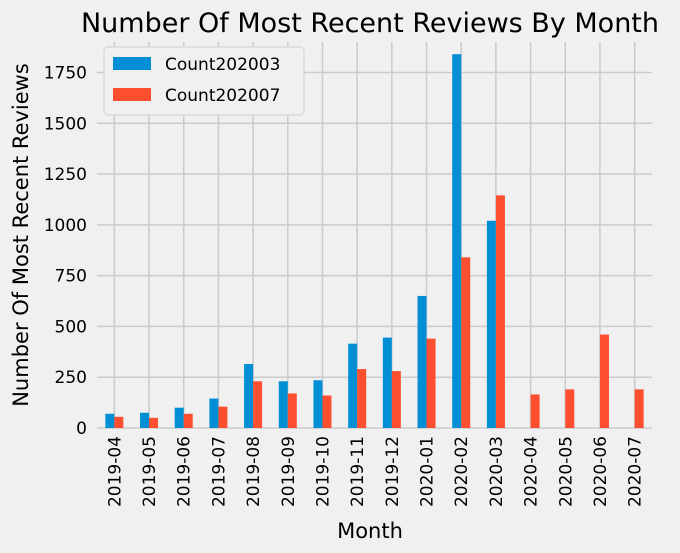  Describe the element at coordinates (428, 471) in the screenshot. I see `x-tick-label: 2020-01` at that location.